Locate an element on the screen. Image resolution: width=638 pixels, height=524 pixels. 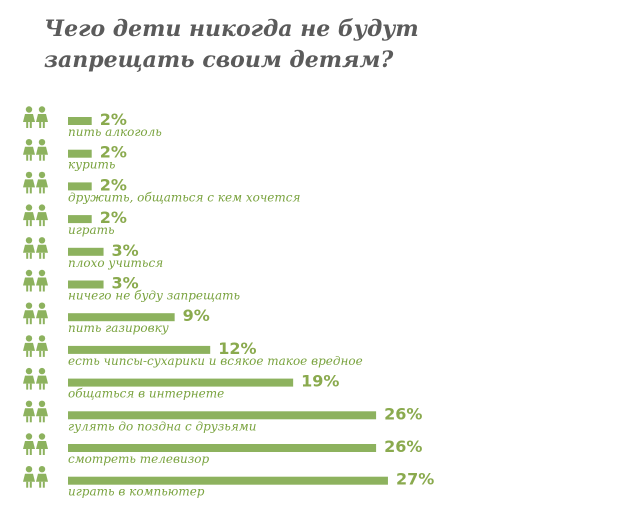
chart-row: 9% пить газировку is located at coordinates (116, 318).